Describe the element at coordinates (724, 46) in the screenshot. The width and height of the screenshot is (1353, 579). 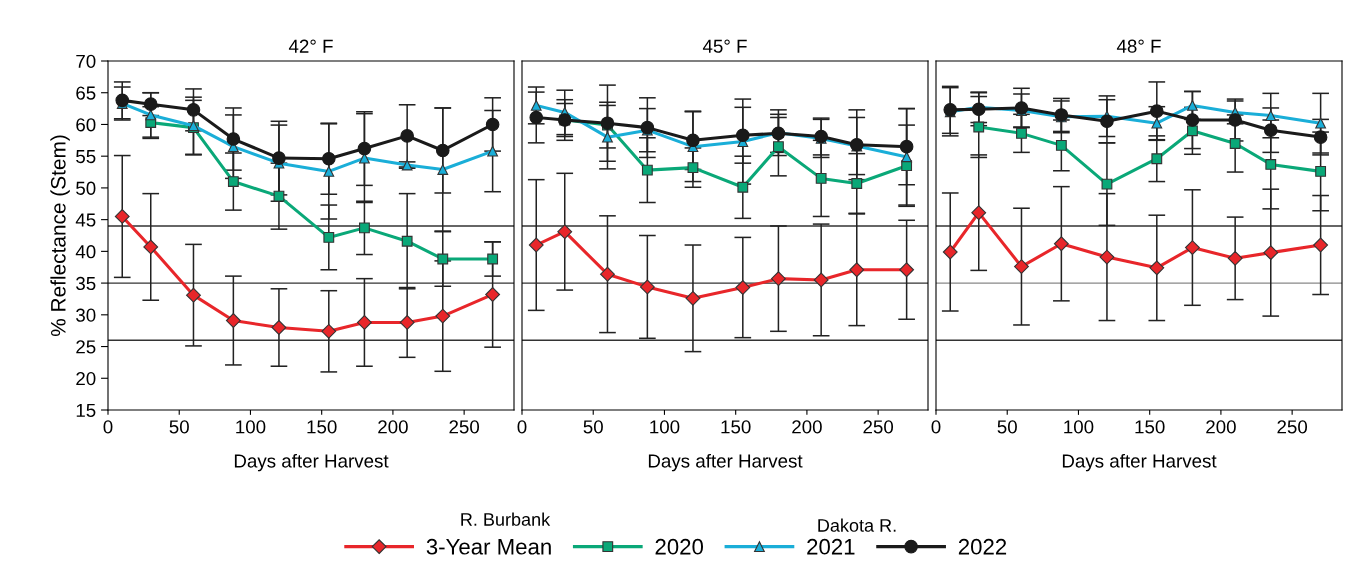
I see `chart-title: 45° F` at that location.